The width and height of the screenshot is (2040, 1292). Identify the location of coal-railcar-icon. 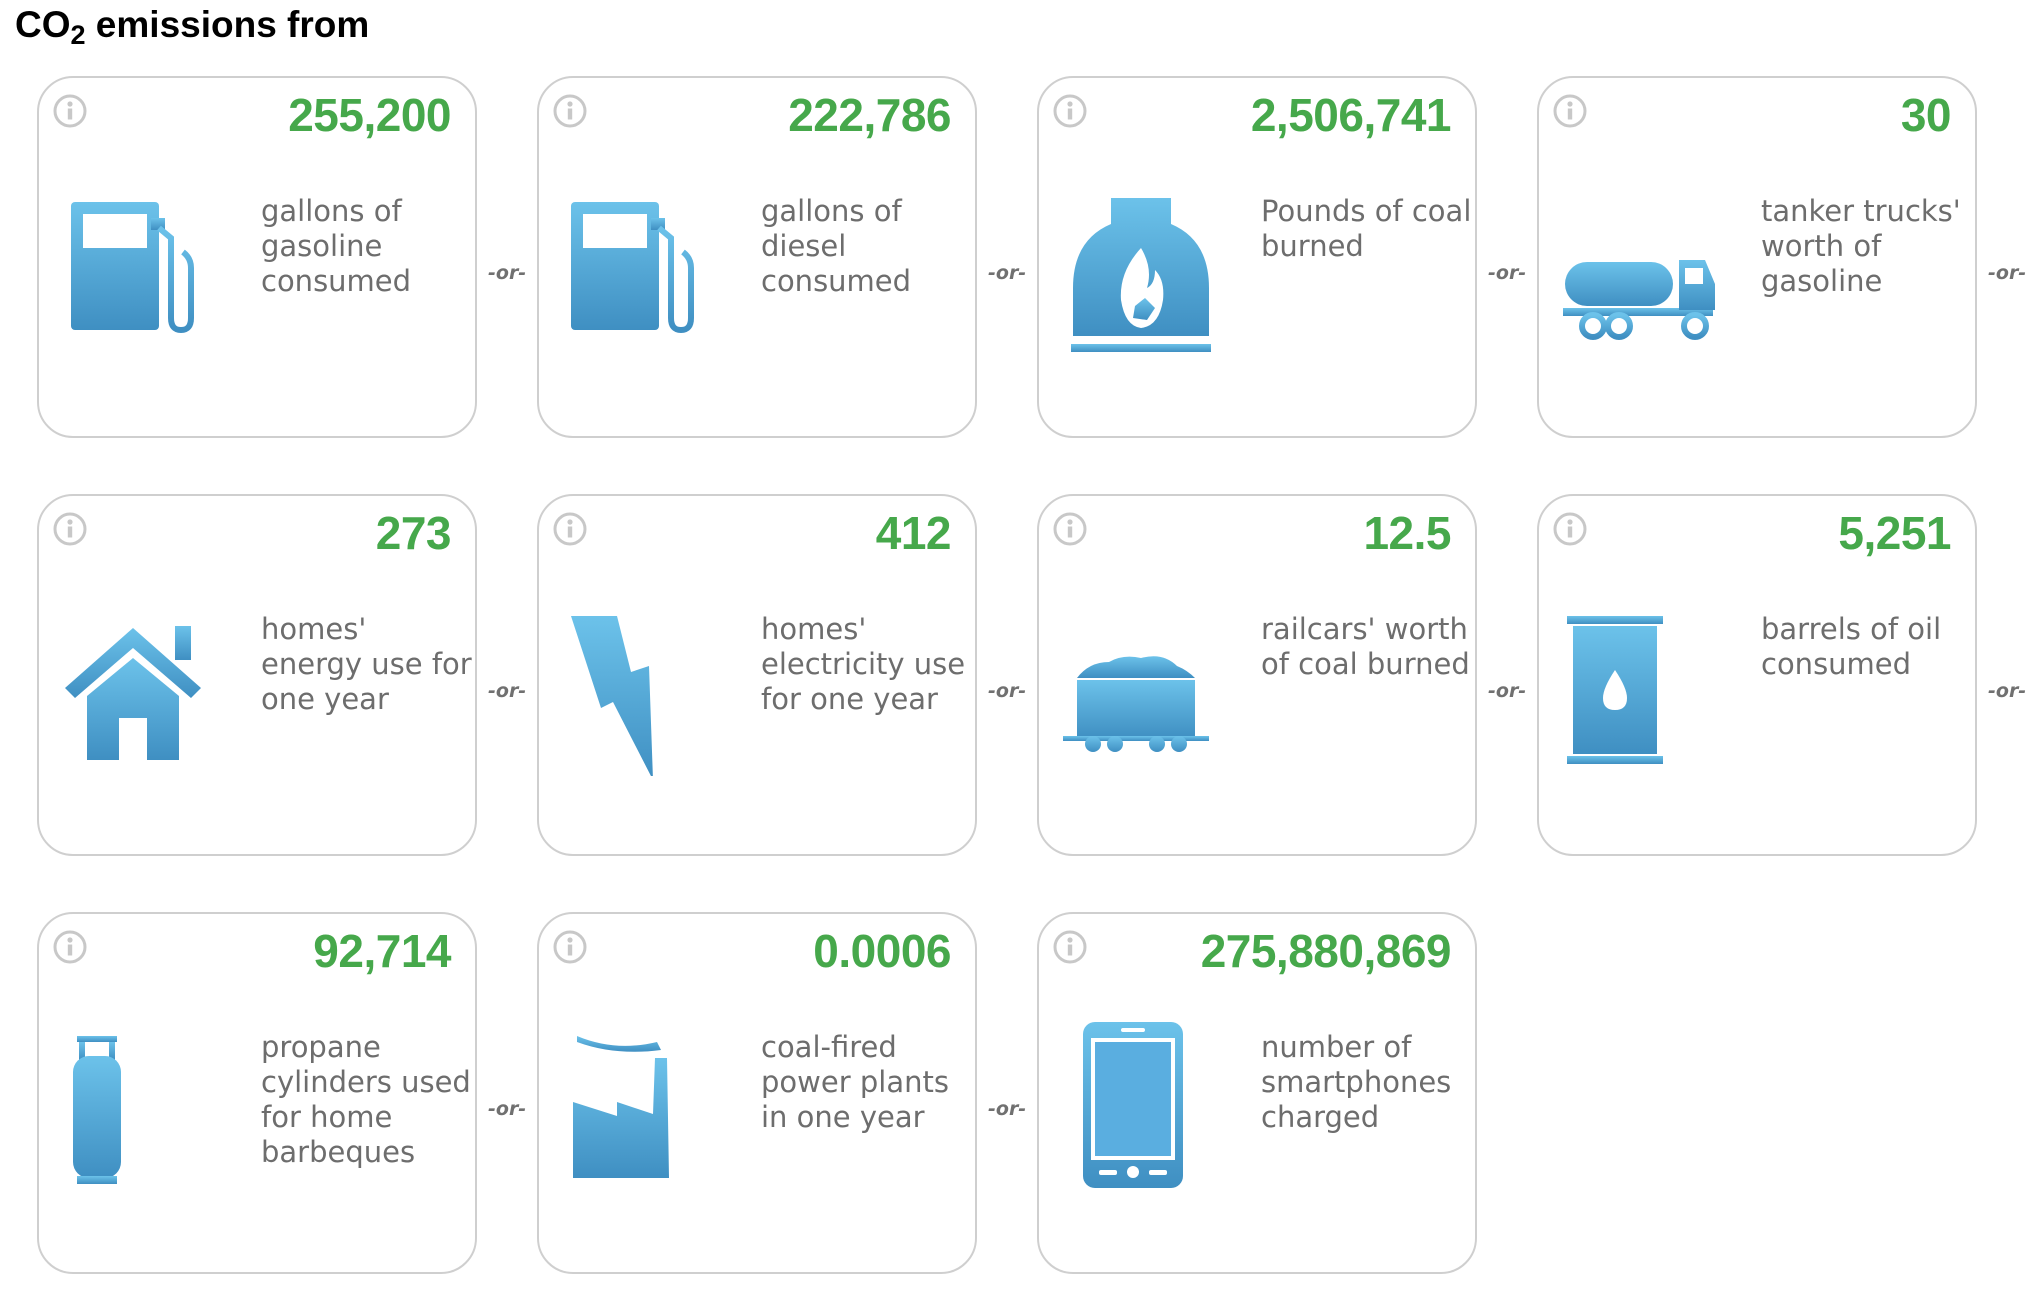
(1136, 704).